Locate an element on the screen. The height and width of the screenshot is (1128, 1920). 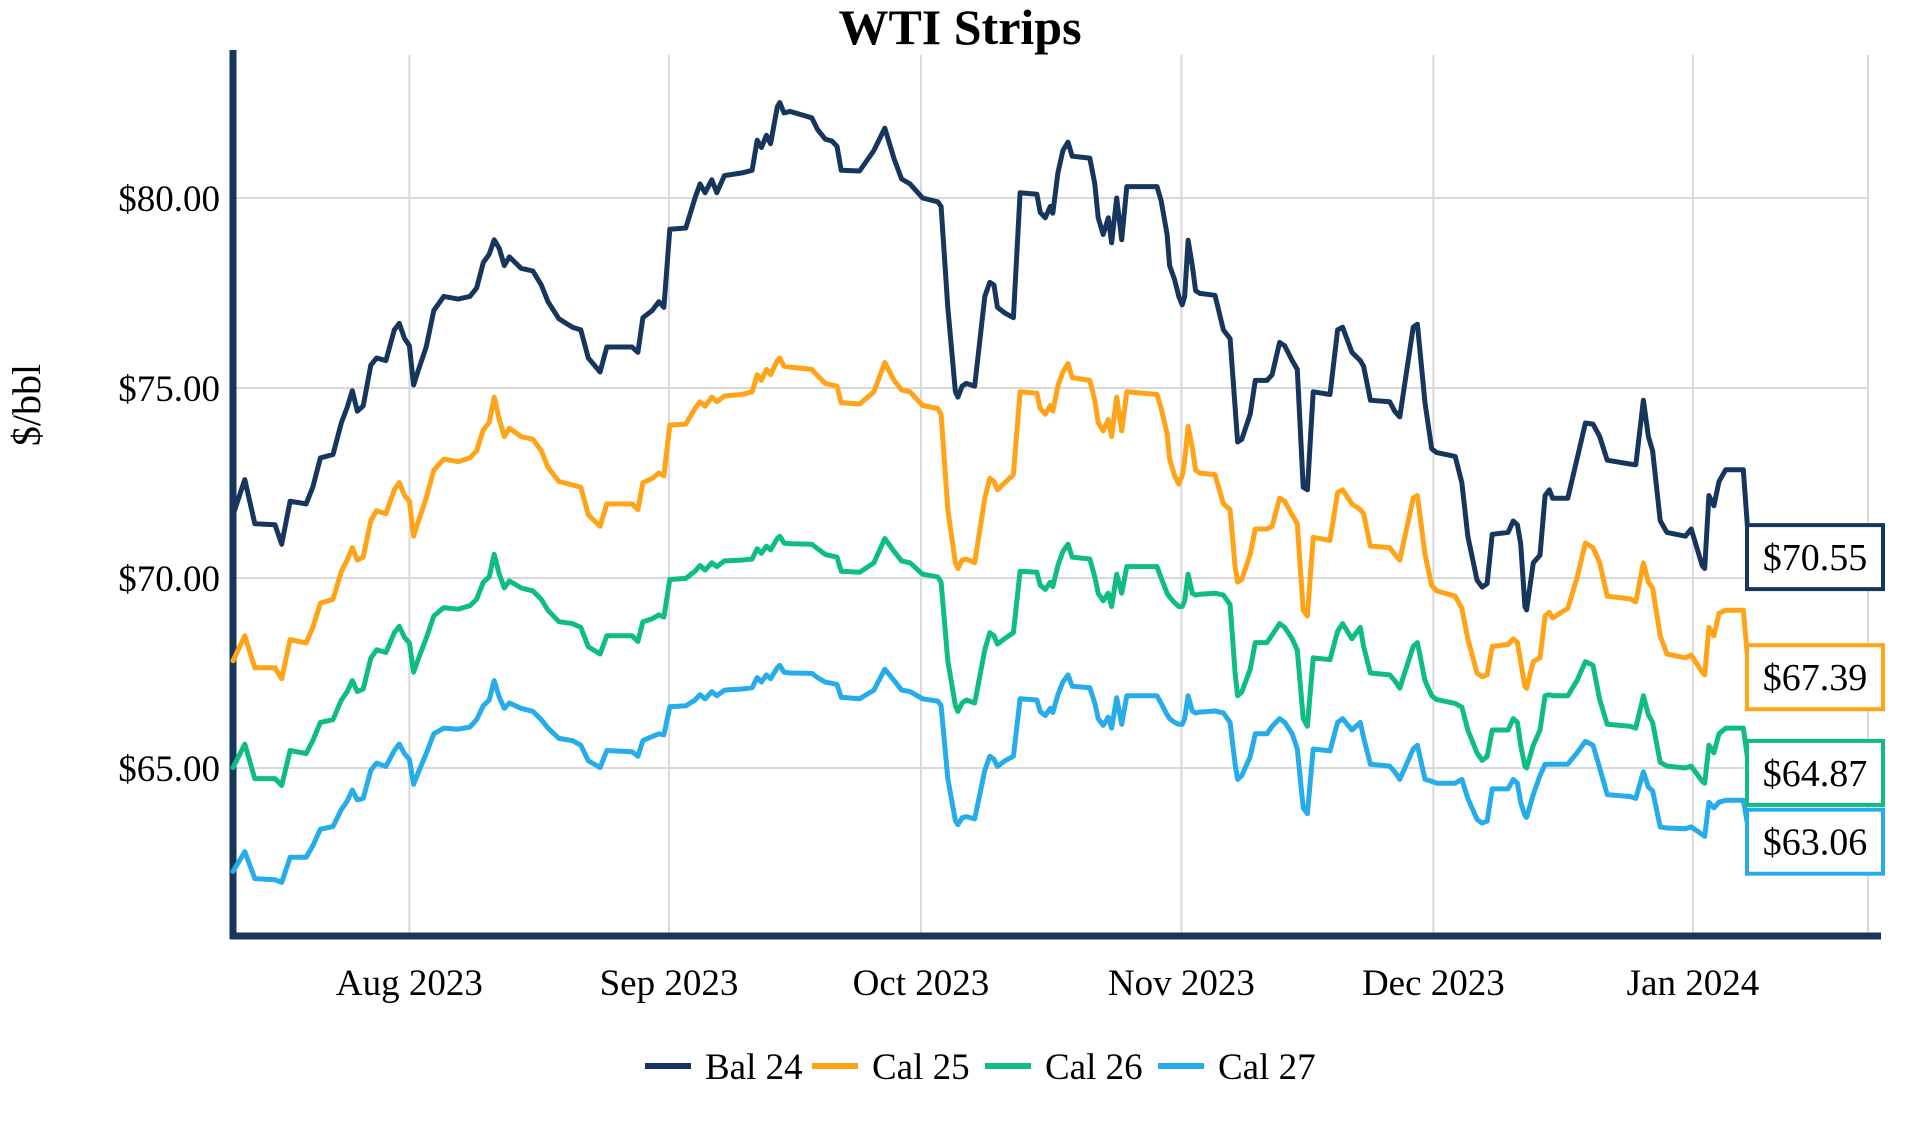
end-label-value: $63.06 is located at coordinates (1815, 843).